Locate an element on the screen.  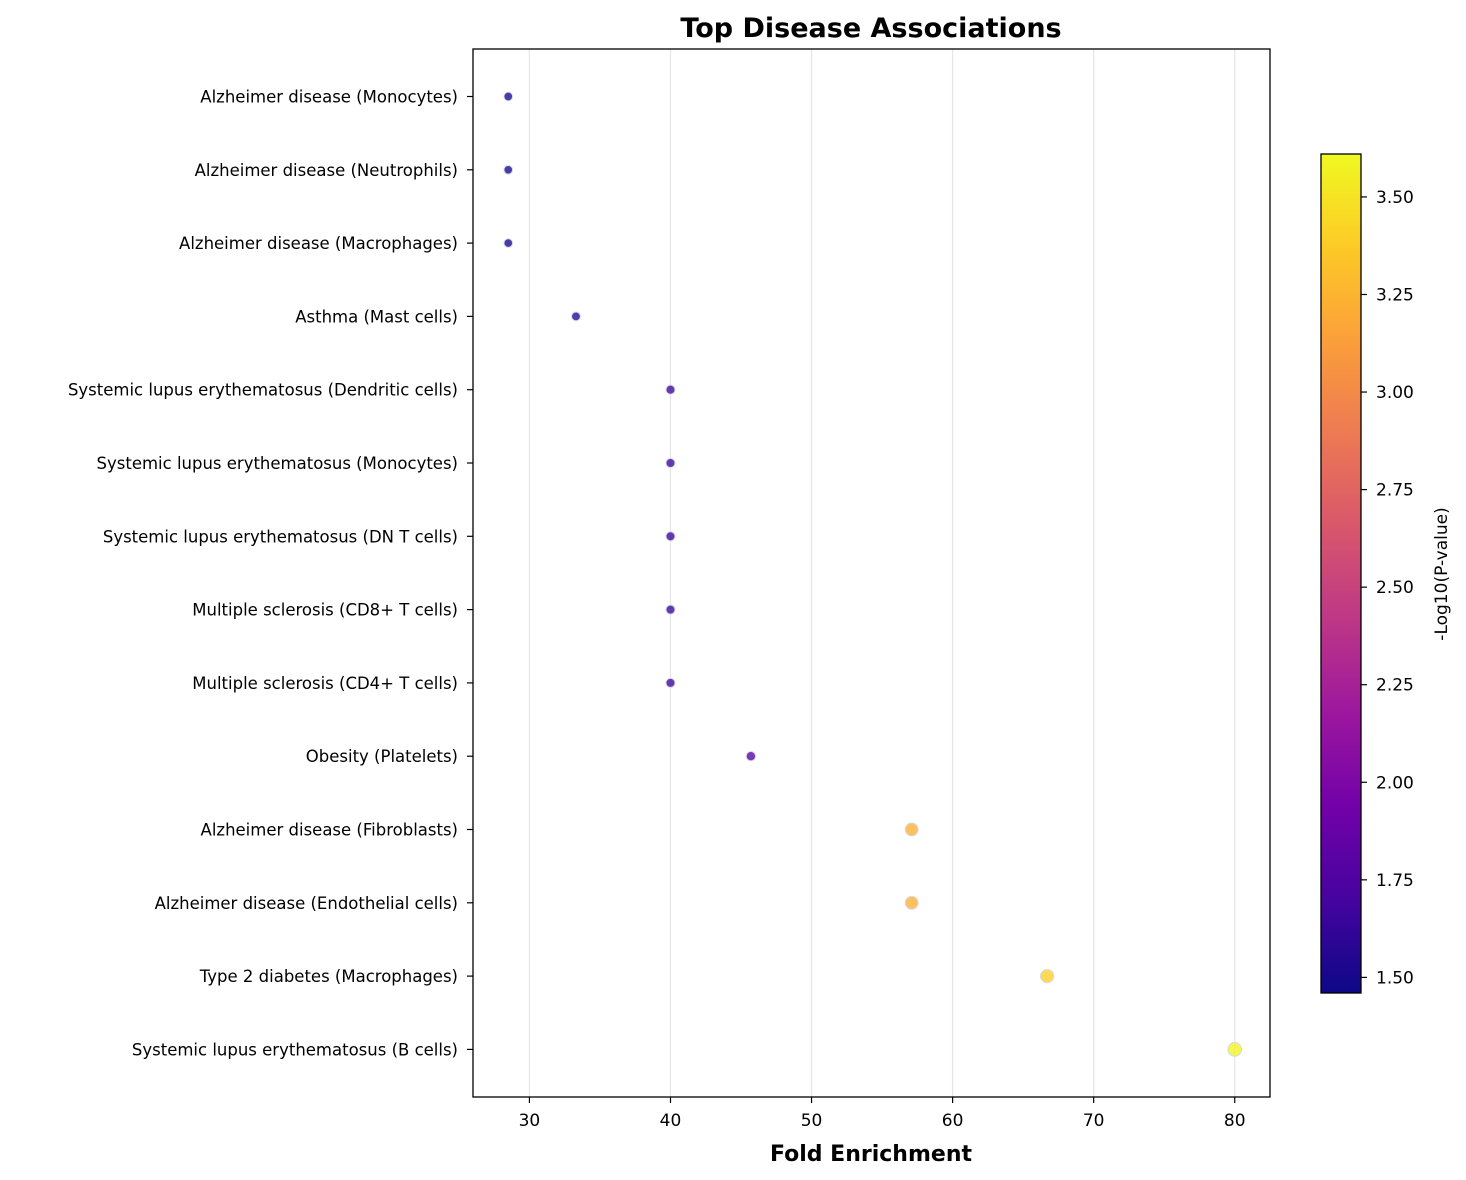
colorbar-tick-label: 3.00 is located at coordinates (1395, 393).